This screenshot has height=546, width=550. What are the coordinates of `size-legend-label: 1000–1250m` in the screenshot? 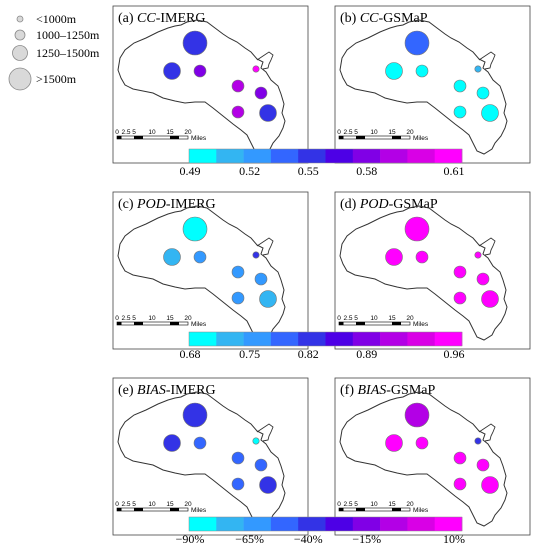 It's located at (68, 35).